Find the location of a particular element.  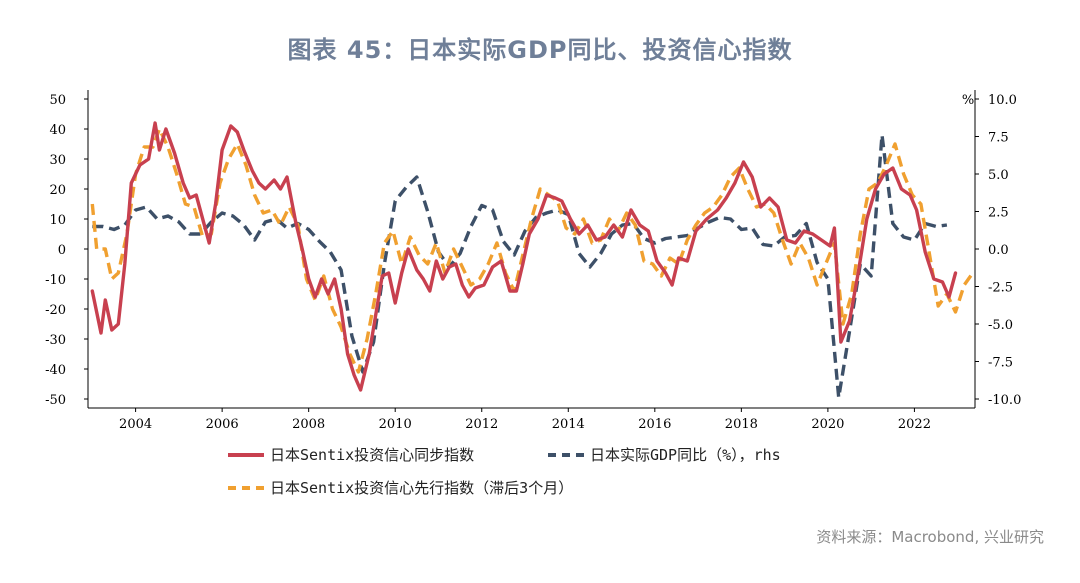

legend-swatch-gdp is located at coordinates (566, 454).